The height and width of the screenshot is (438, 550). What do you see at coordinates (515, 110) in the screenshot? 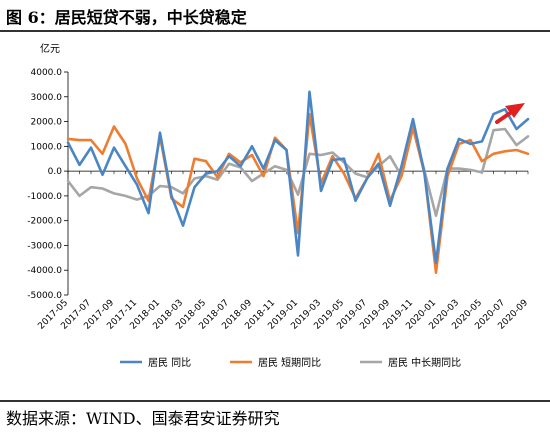
I see `arrow-head` at bounding box center [515, 110].